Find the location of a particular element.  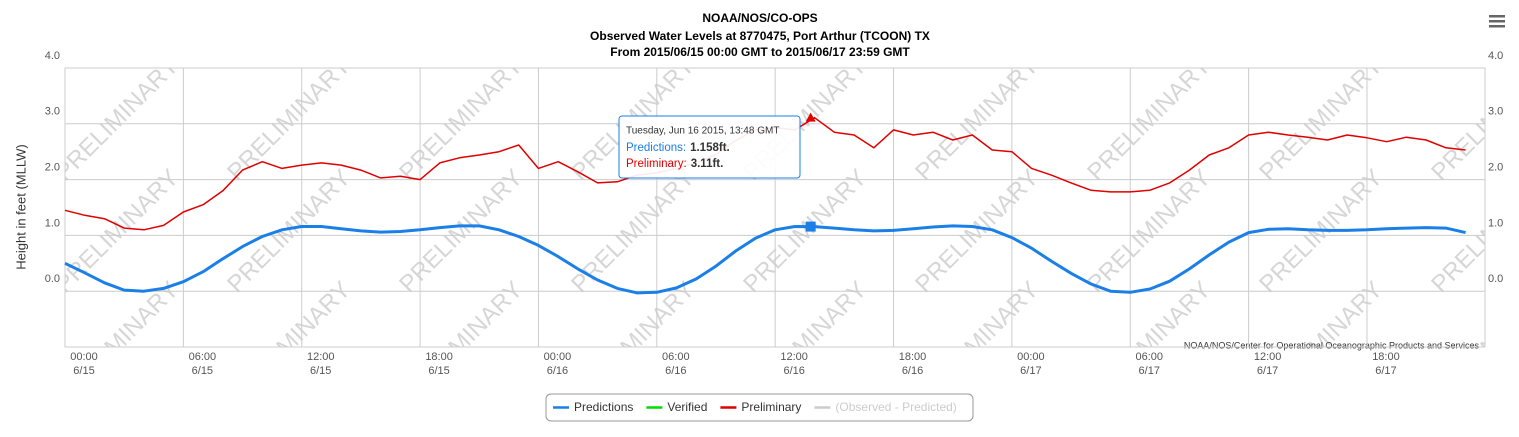

series-line is located at coordinates (765, 259).